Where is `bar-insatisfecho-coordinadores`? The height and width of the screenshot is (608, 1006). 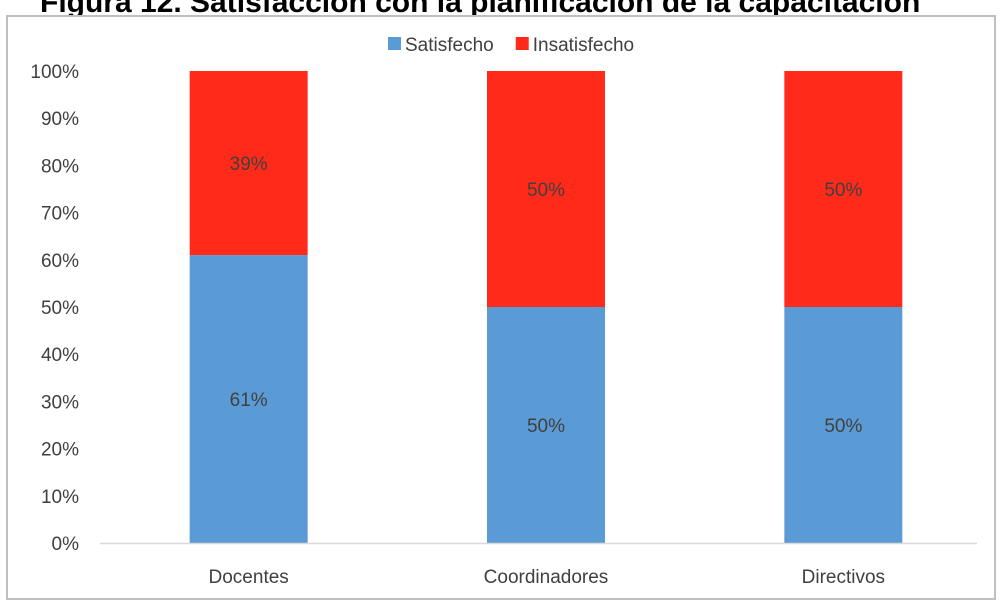 bar-insatisfecho-coordinadores is located at coordinates (546, 189).